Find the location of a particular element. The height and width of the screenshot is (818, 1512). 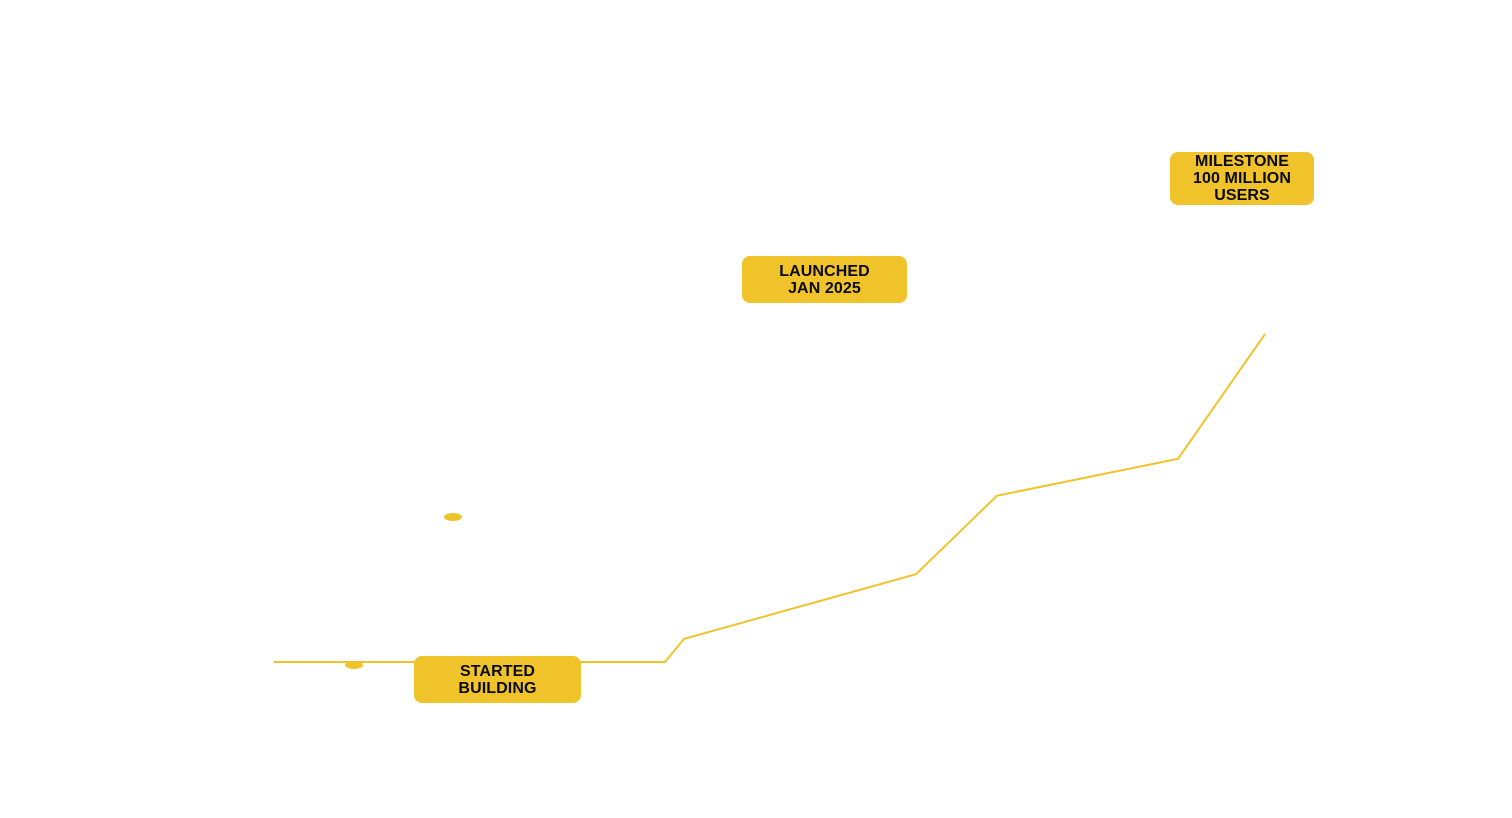

annotation-line: MILESTONE is located at coordinates (1242, 161).